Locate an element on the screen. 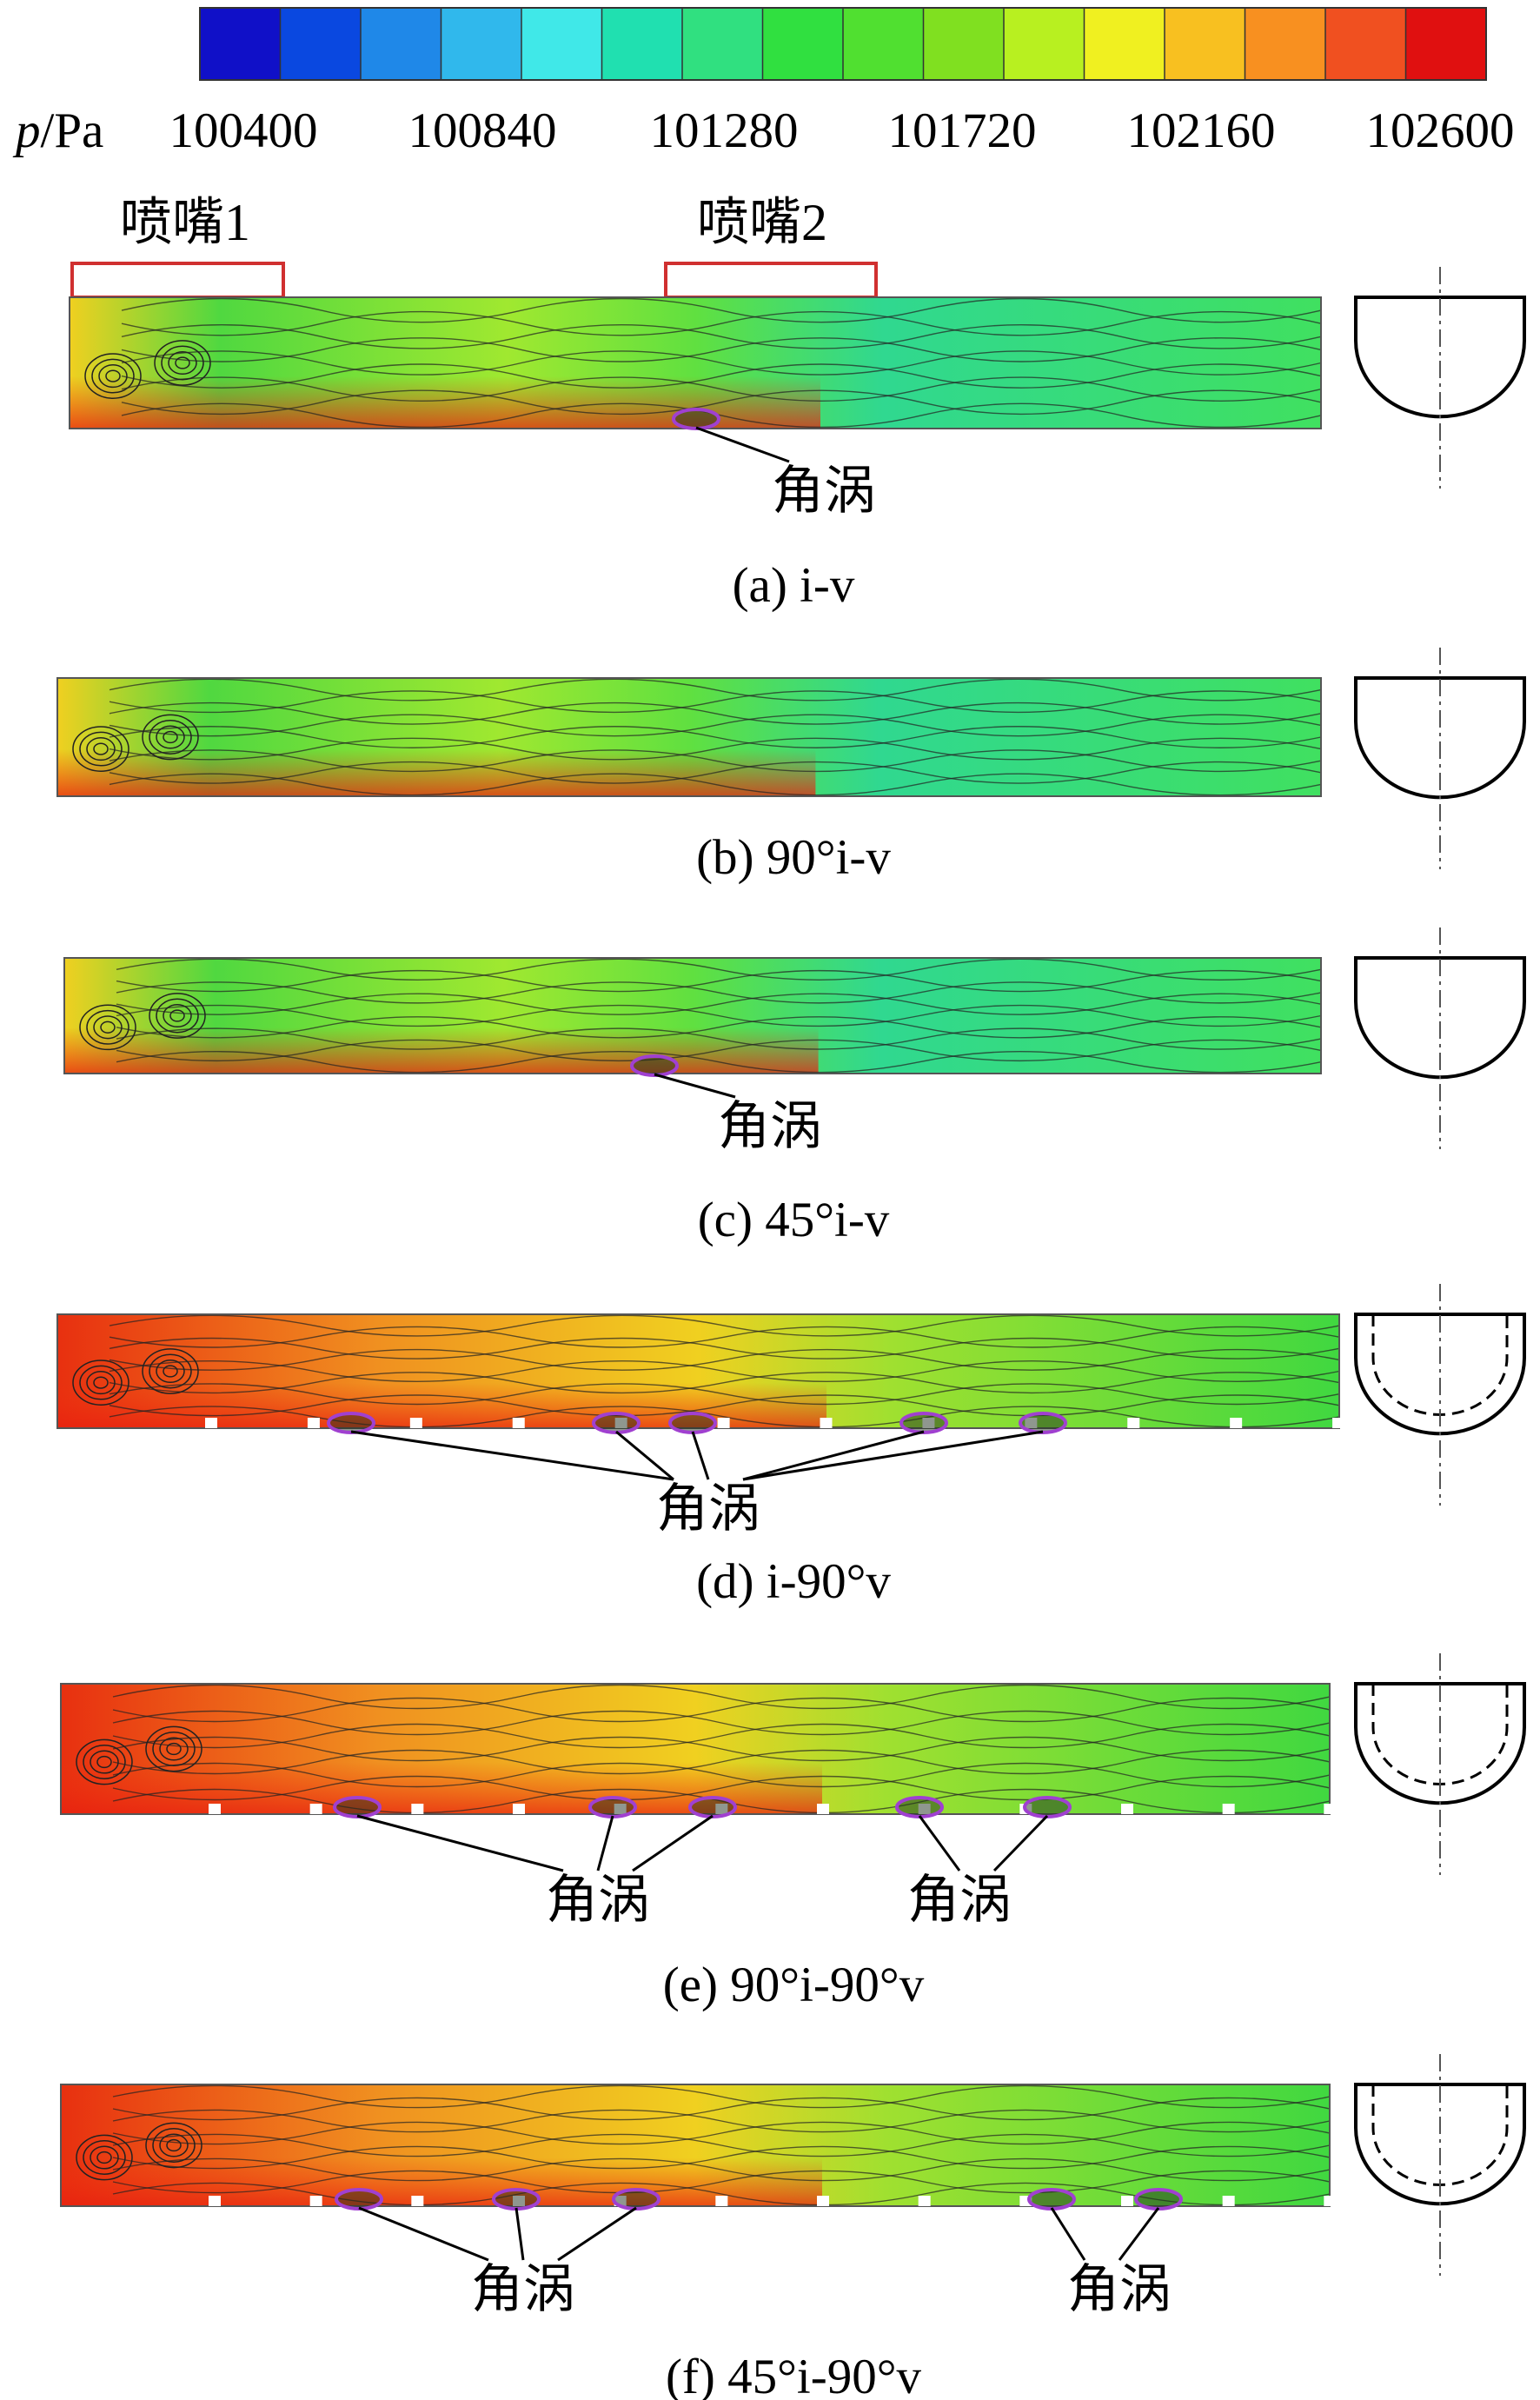  cross-section is located at coordinates (1440, 1374).